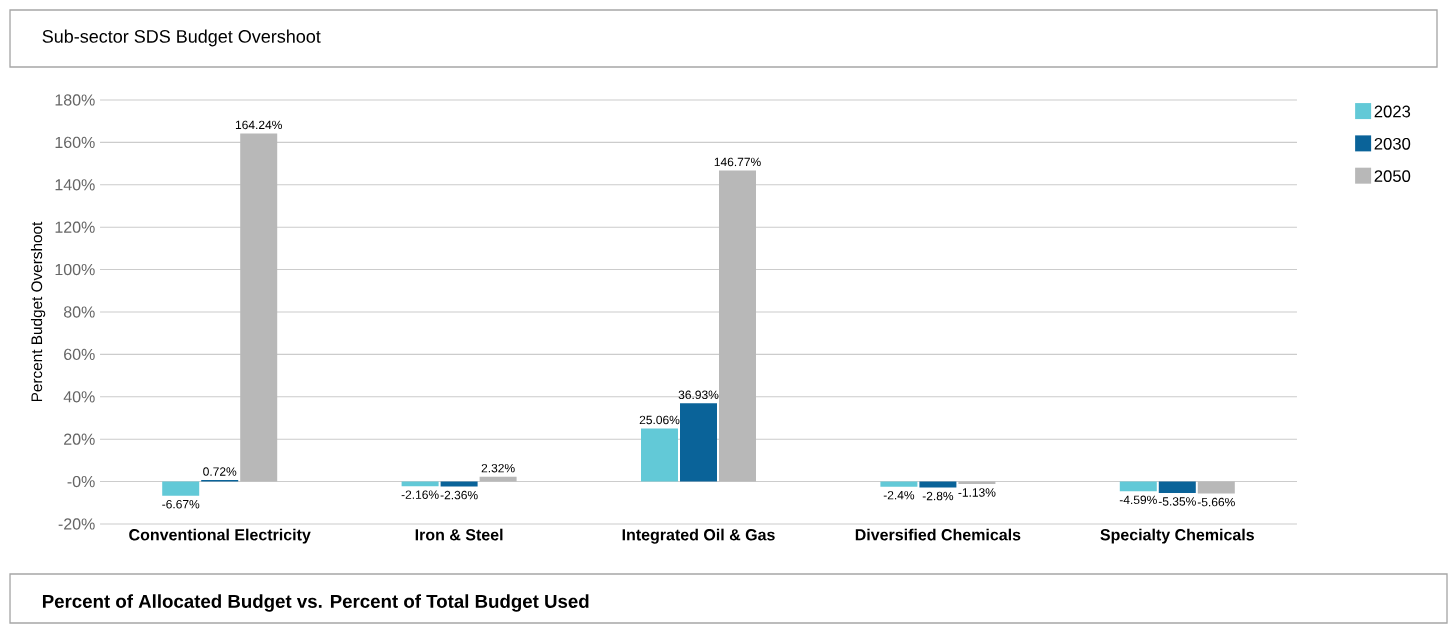  I want to click on data-label: -2.16%, so click(420, 494).